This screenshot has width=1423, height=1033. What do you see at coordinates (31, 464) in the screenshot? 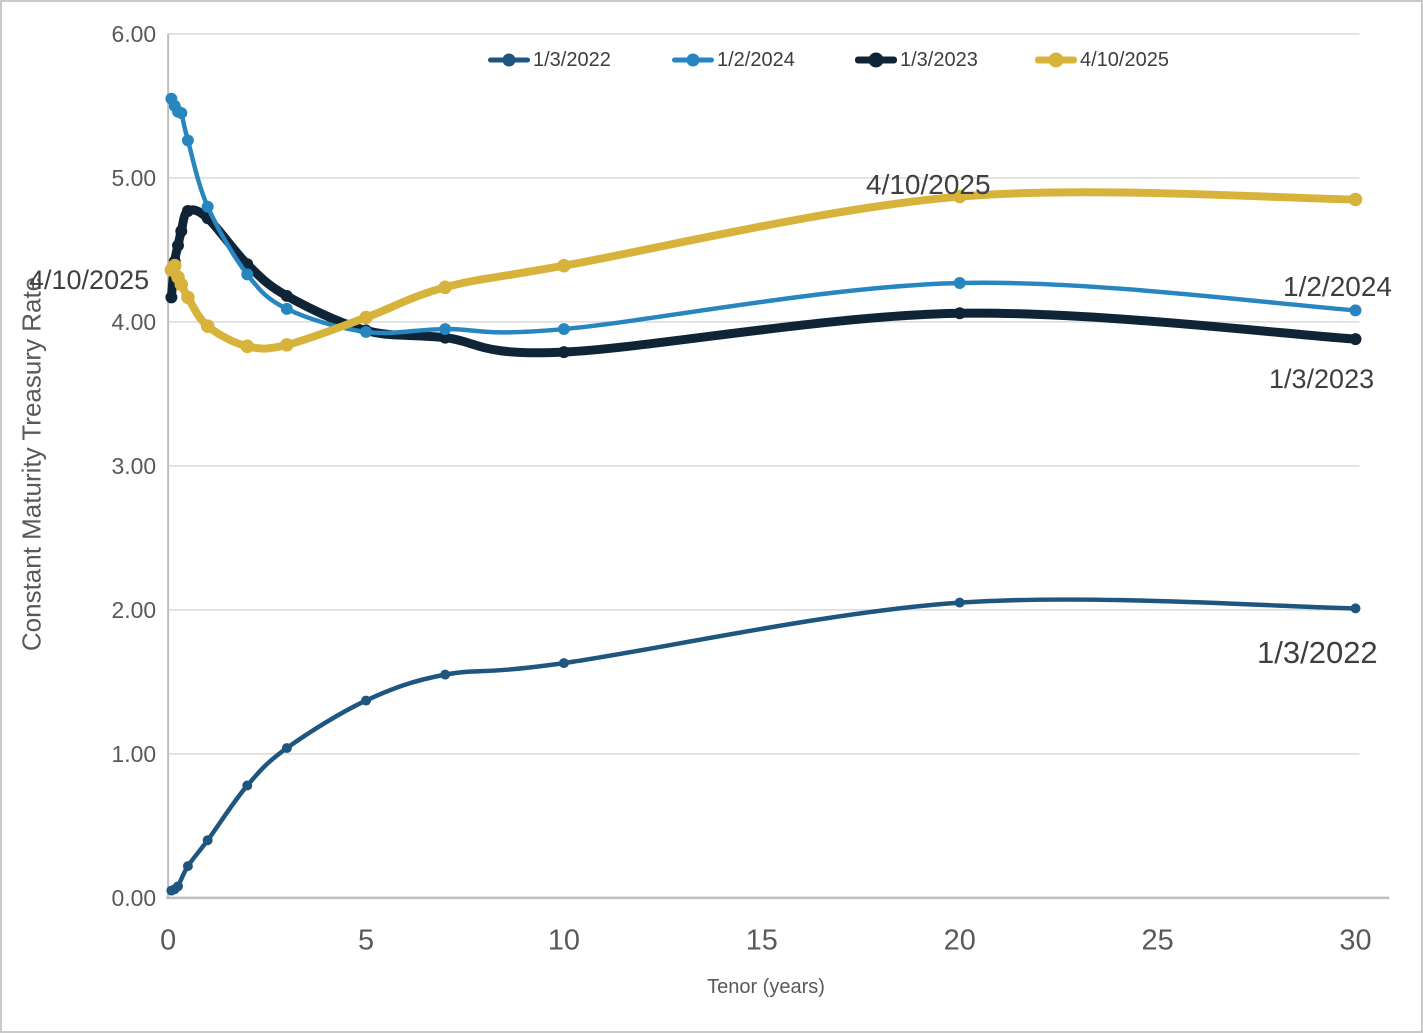
I see `y-axis-title: Constant Maturity Treasury Rate` at bounding box center [31, 464].